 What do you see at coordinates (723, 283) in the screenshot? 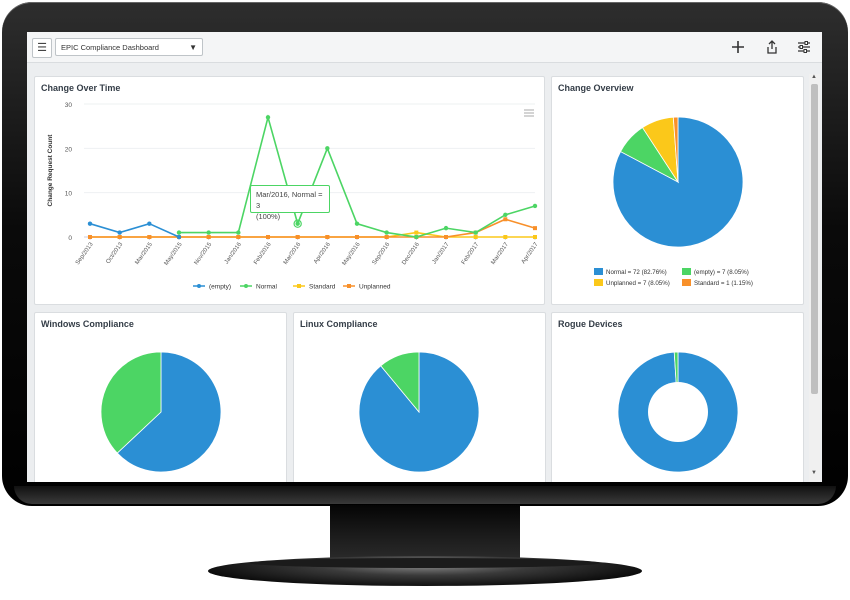
I see `legend-label: Standard = 1 (1.15%)` at bounding box center [723, 283].